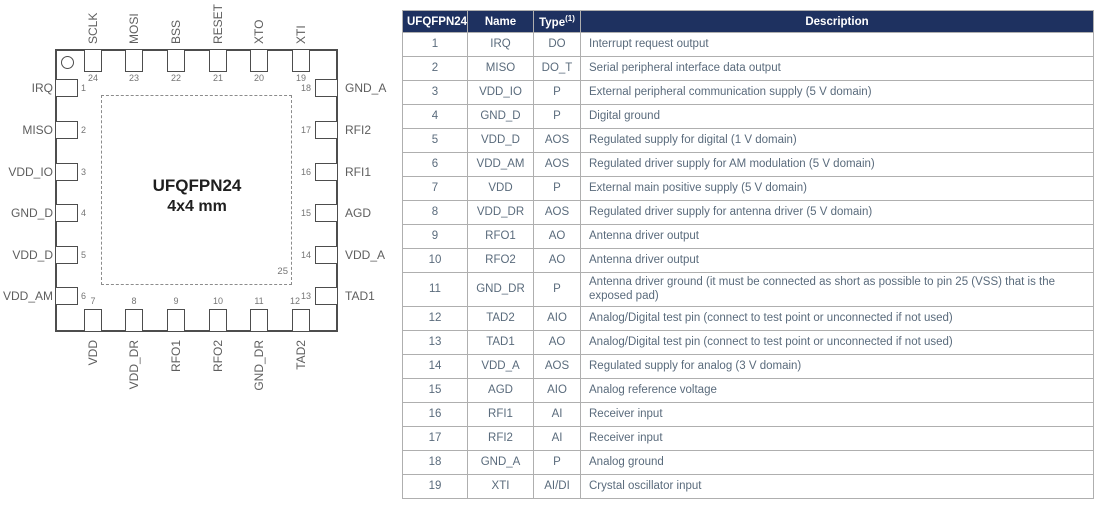  I want to click on pin-label: VDD_DR, so click(134, 365).